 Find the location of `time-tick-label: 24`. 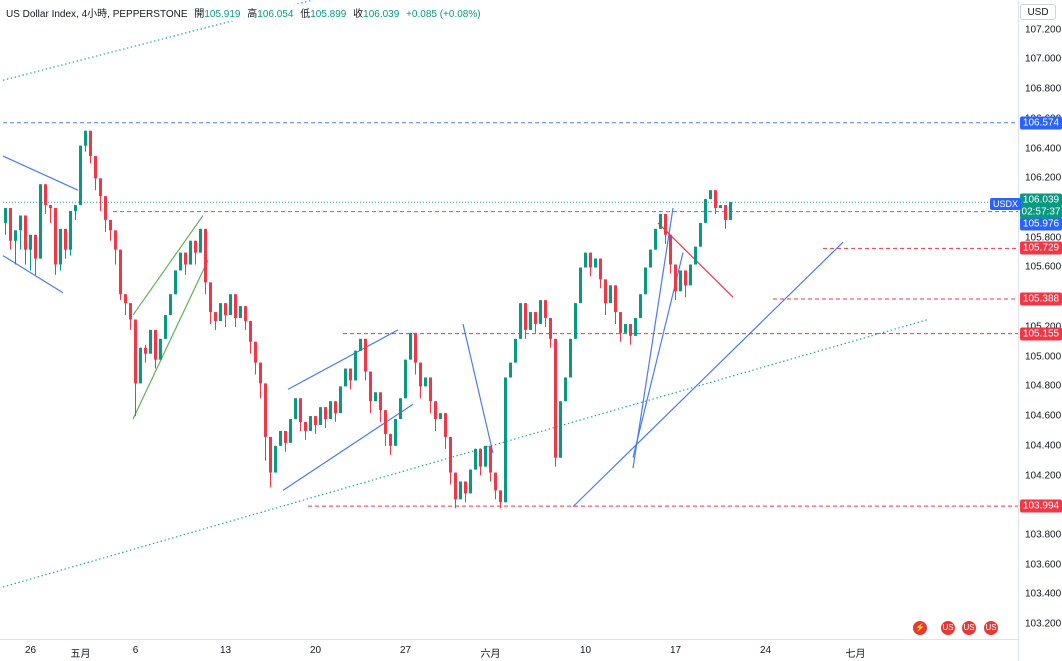

time-tick-label: 24 is located at coordinates (765, 650).